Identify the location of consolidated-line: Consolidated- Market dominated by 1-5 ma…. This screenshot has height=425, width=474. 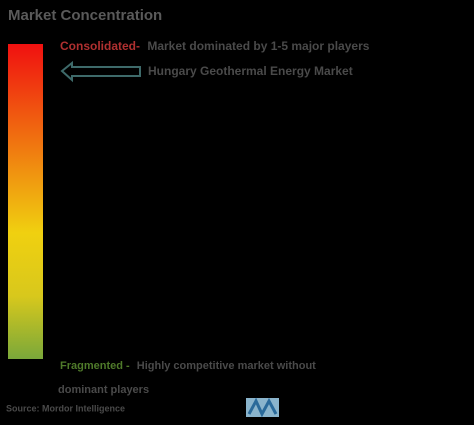
(215, 46).